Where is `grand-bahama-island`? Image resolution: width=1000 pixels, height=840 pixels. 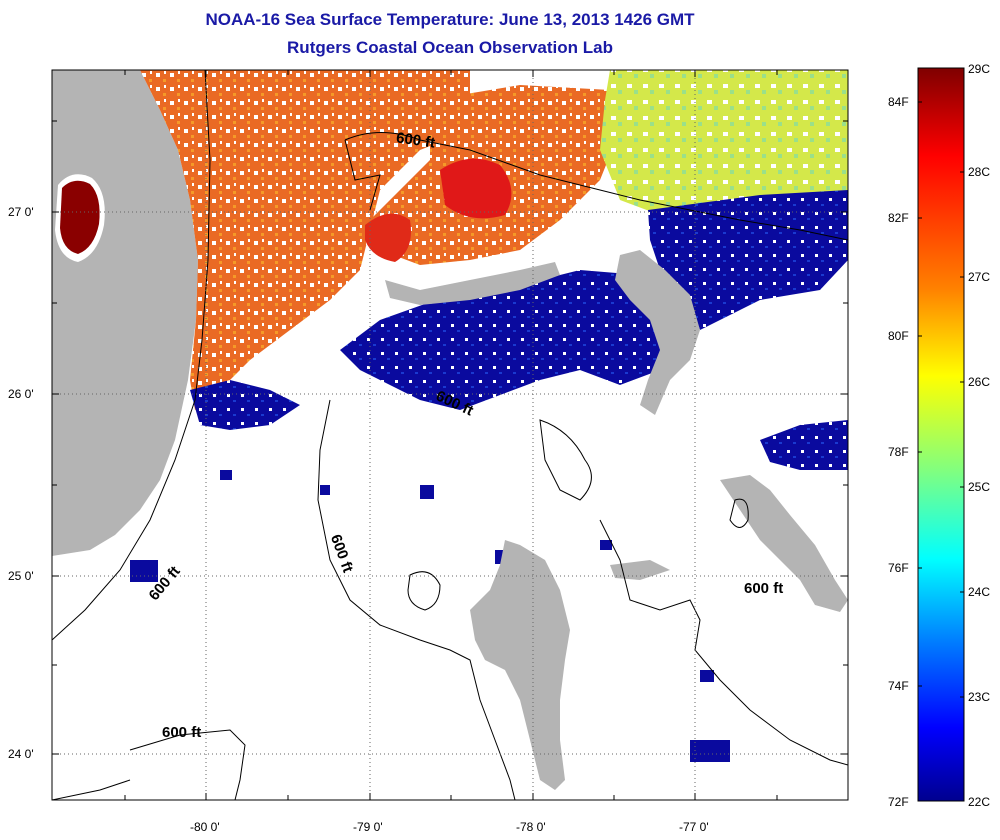 grand-bahama-island is located at coordinates (472, 283).